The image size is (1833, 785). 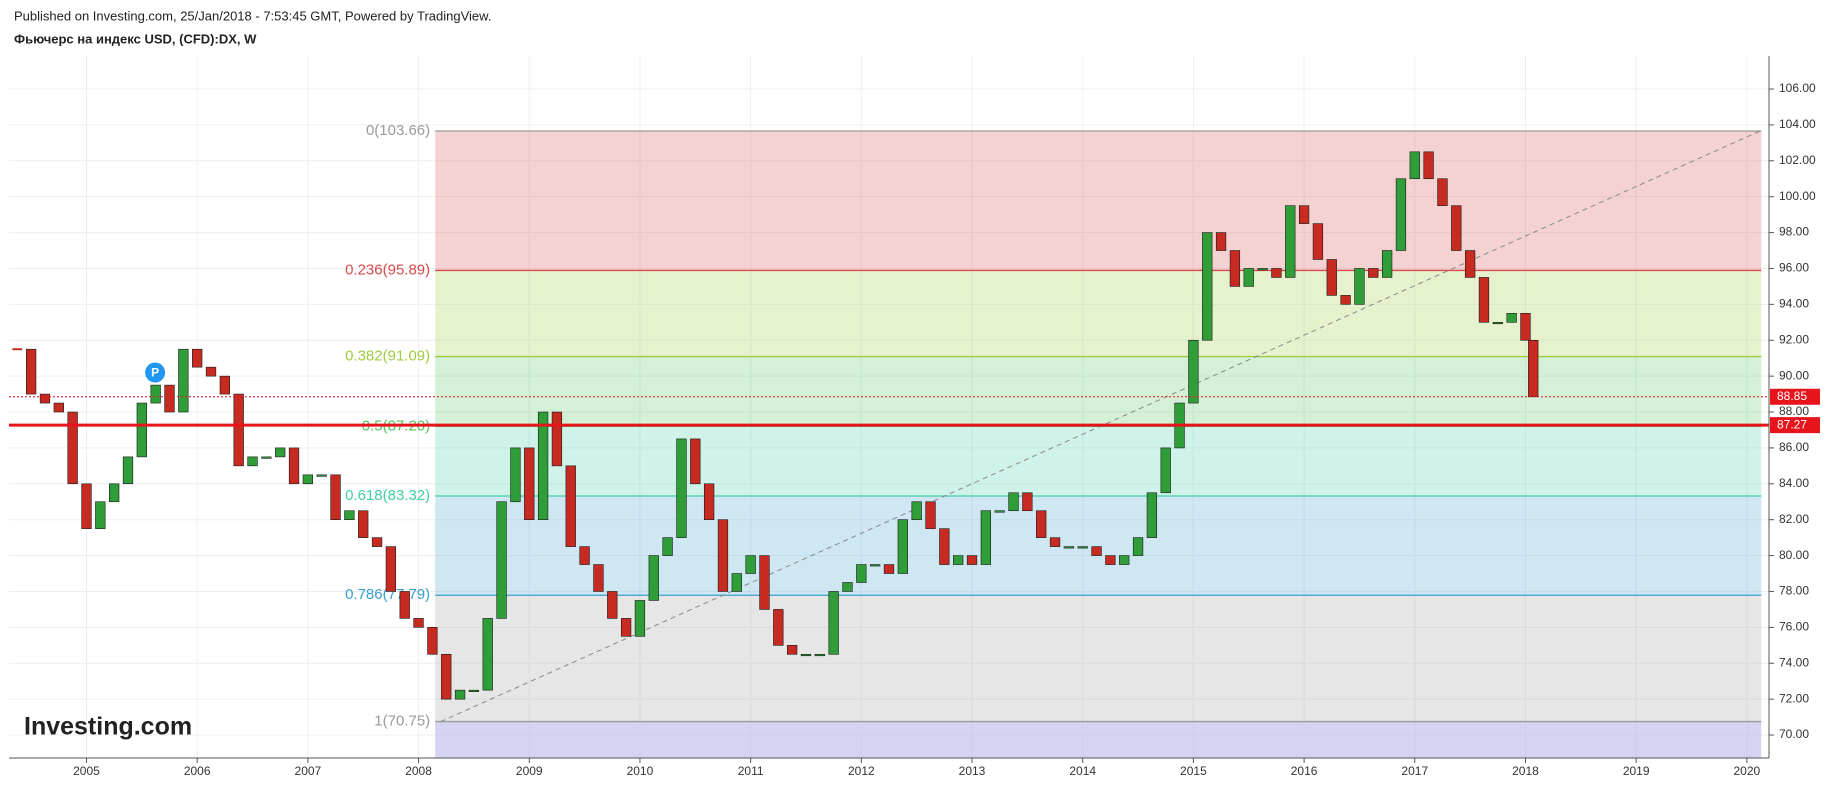 I want to click on x-tick-label: 2007, so click(x=308, y=771).